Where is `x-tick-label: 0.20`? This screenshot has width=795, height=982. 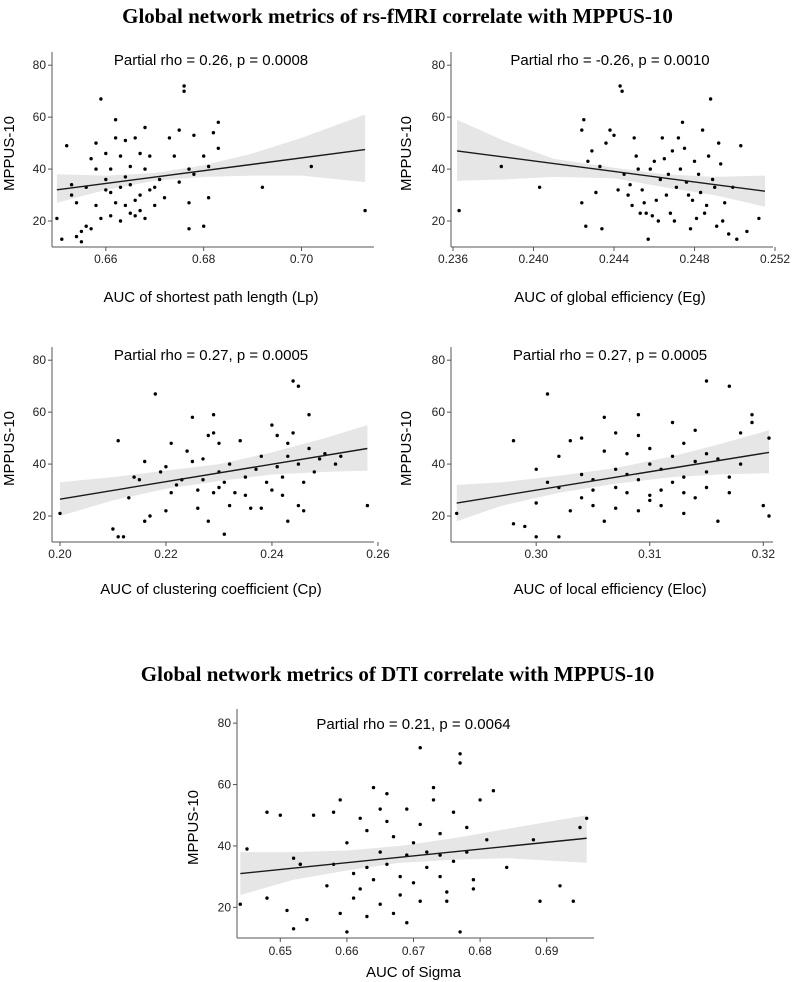 x-tick-label: 0.20 is located at coordinates (60, 554).